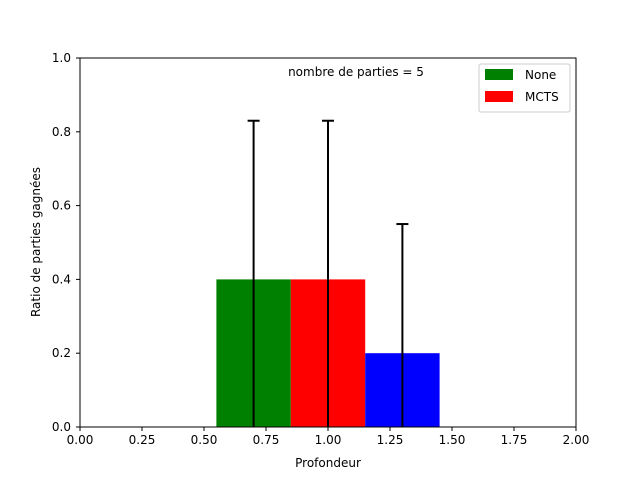 The height and width of the screenshot is (480, 640). Describe the element at coordinates (61, 206) in the screenshot. I see `y-tick-label: 0.6` at that location.